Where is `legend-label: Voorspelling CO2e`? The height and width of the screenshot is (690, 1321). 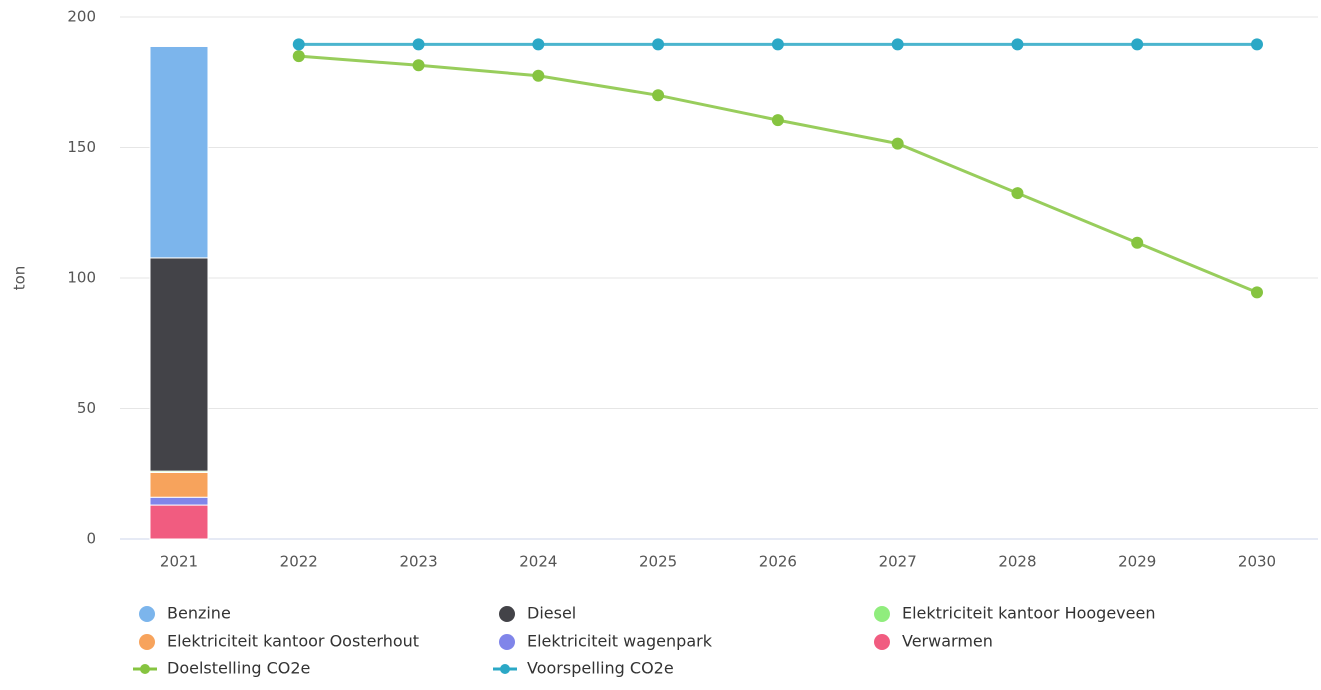 legend-label: Voorspelling CO2e is located at coordinates (600, 668).